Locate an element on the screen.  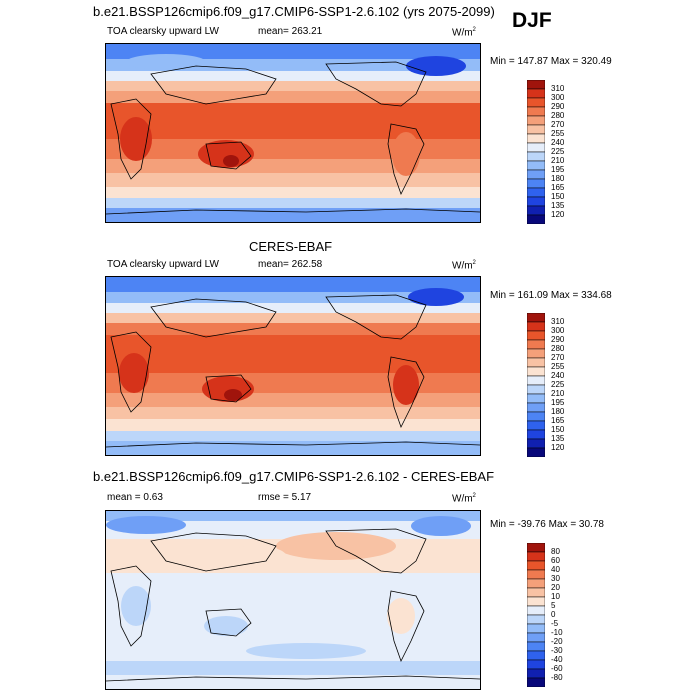
panel2-map is located at coordinates (293, 366).